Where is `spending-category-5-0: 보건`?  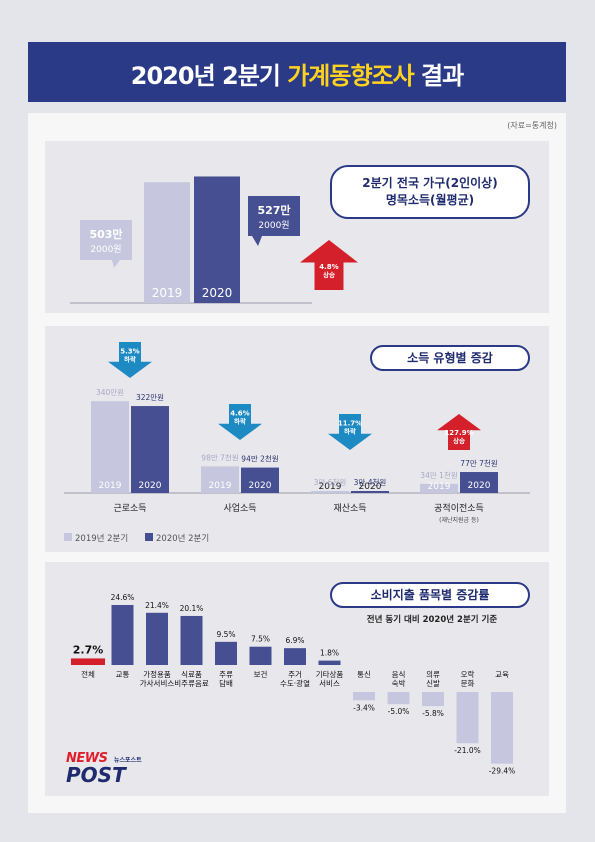
spending-category-5-0: 보건 is located at coordinates (261, 674).